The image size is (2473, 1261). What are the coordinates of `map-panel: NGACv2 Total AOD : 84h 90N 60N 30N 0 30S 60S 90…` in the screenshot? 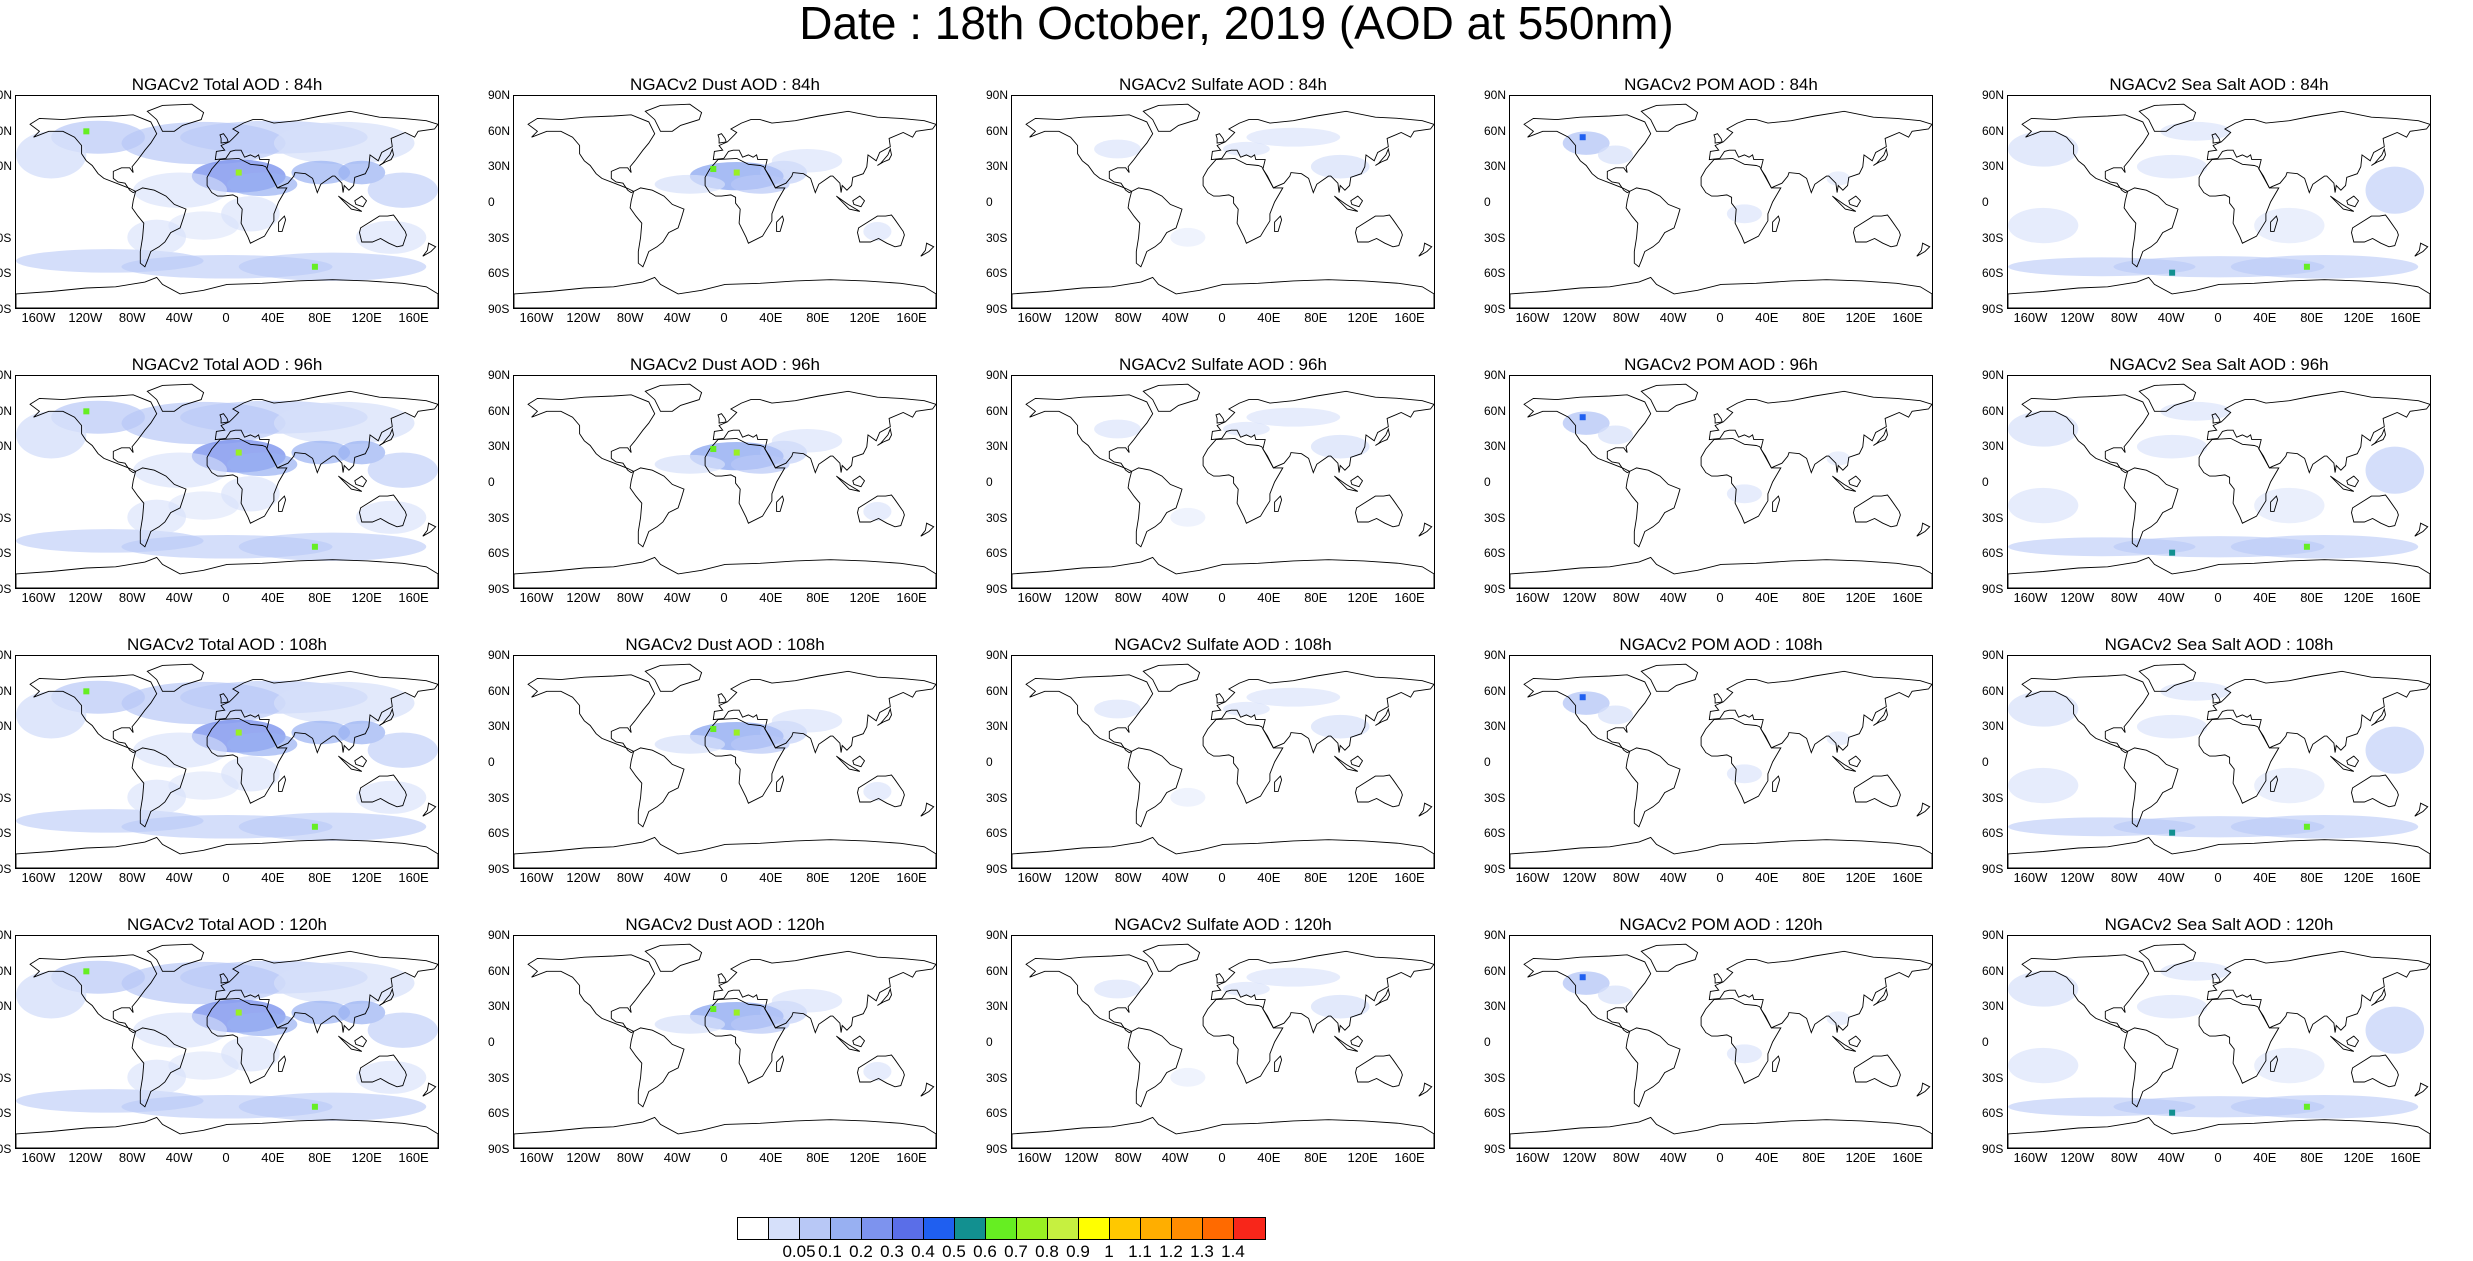 It's located at (219, 199).